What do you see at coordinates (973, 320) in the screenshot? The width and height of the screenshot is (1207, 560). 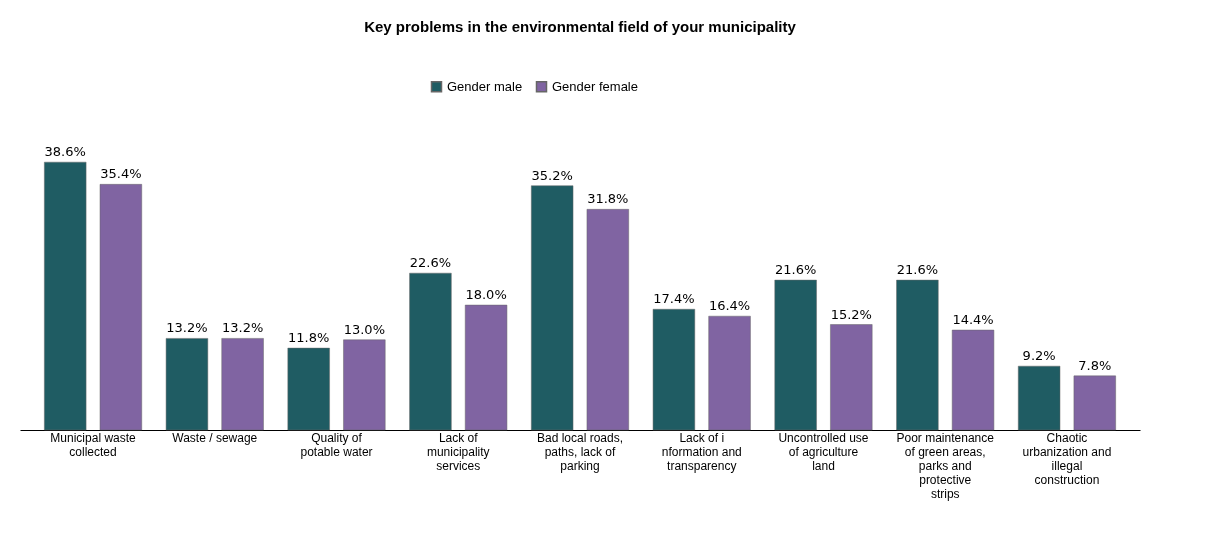 I see `data-label: 14.4%` at bounding box center [973, 320].